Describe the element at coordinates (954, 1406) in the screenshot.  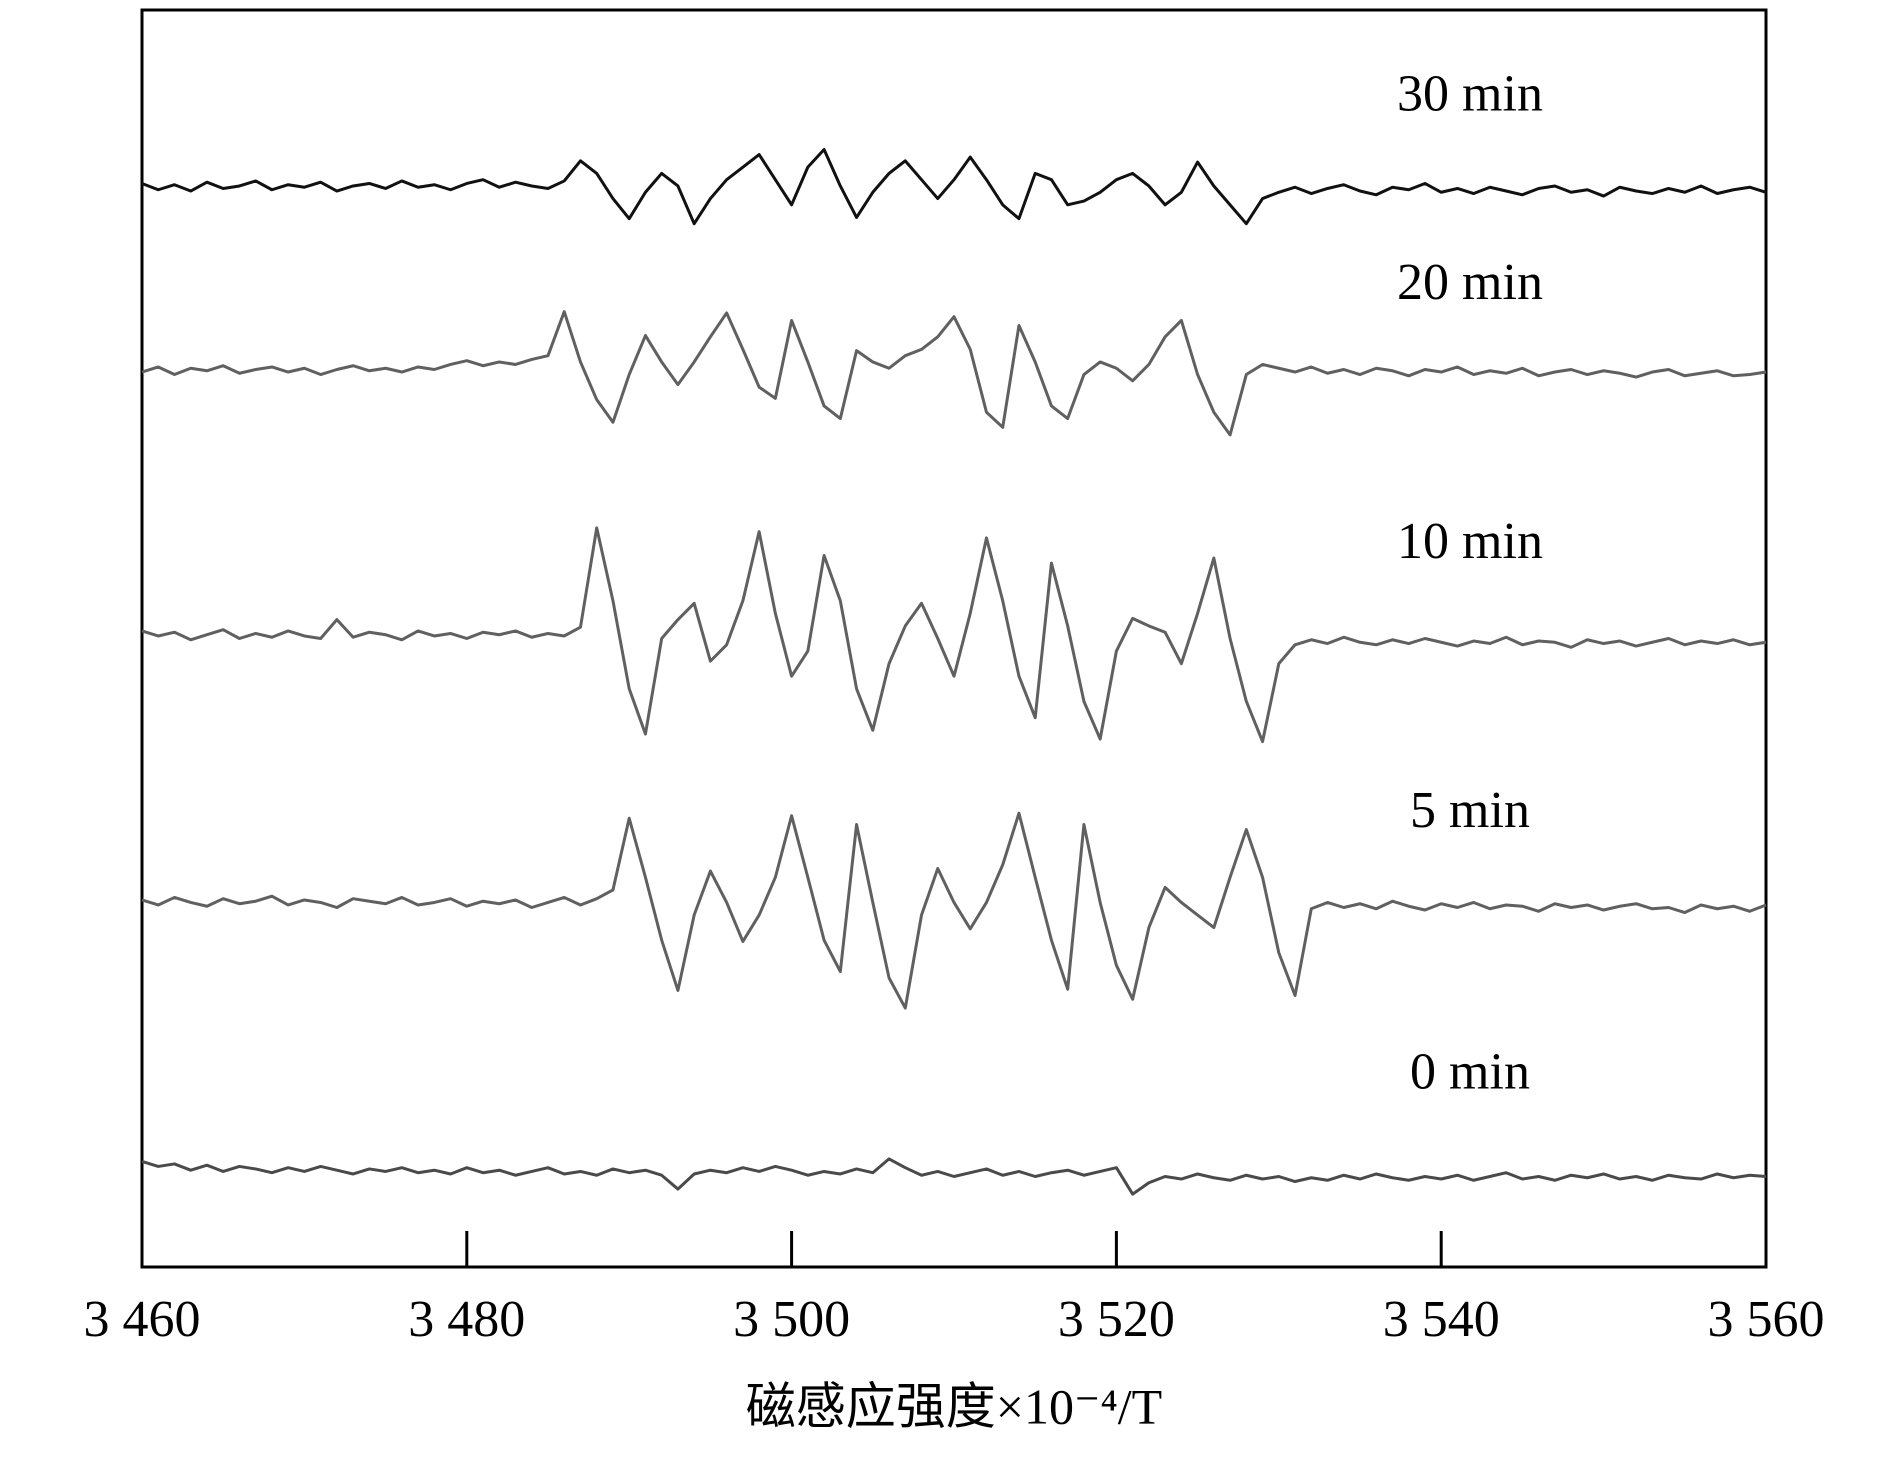
I see `x-axis-label: 磁感应强度×10⁻⁴/T` at that location.